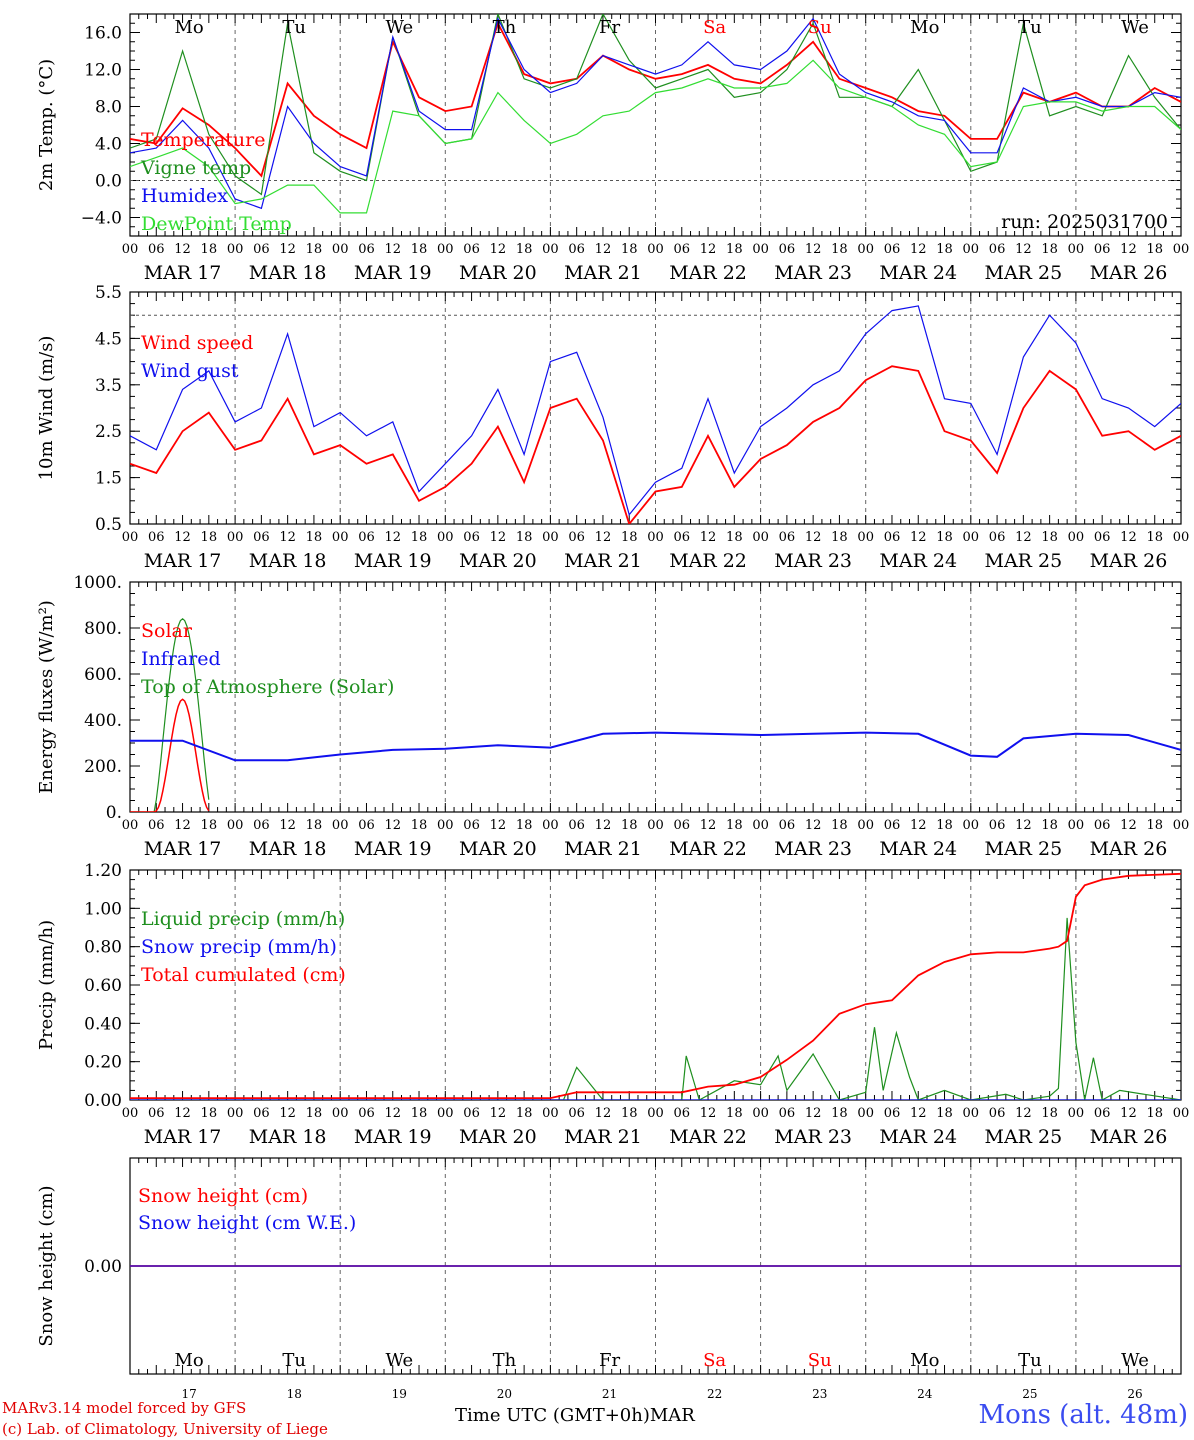 The width and height of the screenshot is (1194, 1440). What do you see at coordinates (170, 755) in the screenshot?
I see `series-solar` at bounding box center [170, 755].